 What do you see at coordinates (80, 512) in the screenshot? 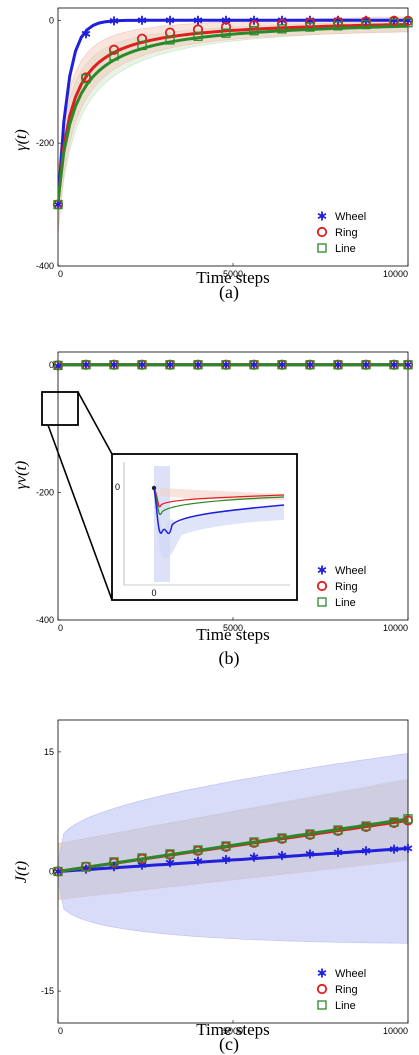
I see `zoom-connector` at bounding box center [80, 512].